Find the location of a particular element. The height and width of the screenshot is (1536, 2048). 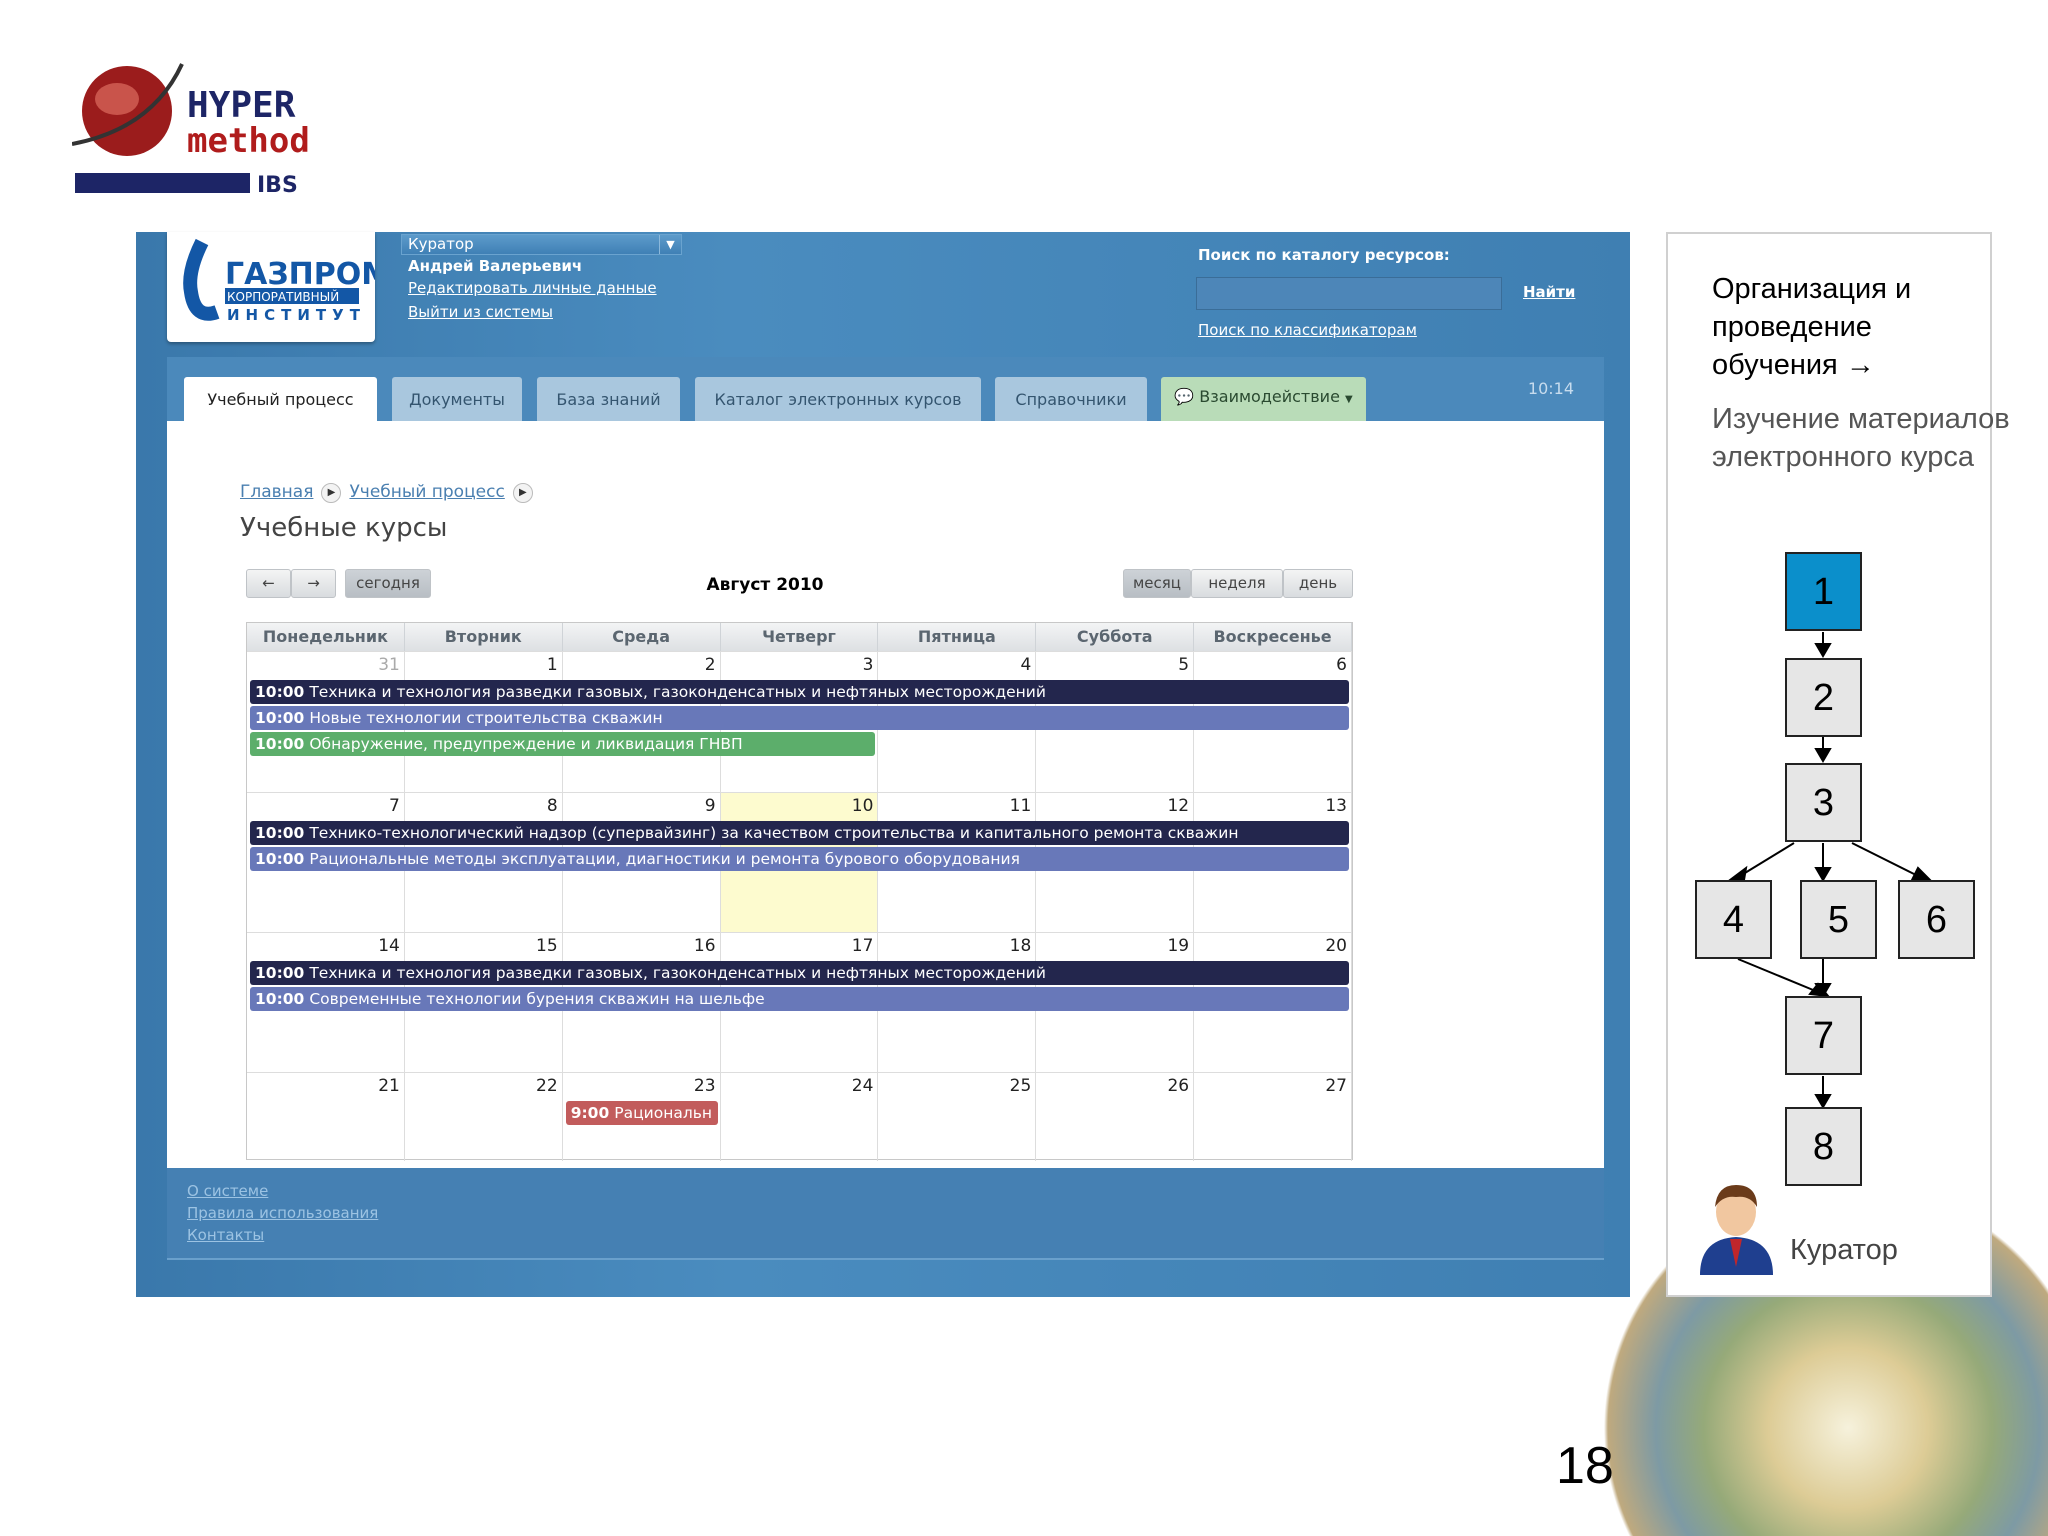

page-title: Учебные курсы is located at coordinates (344, 528).